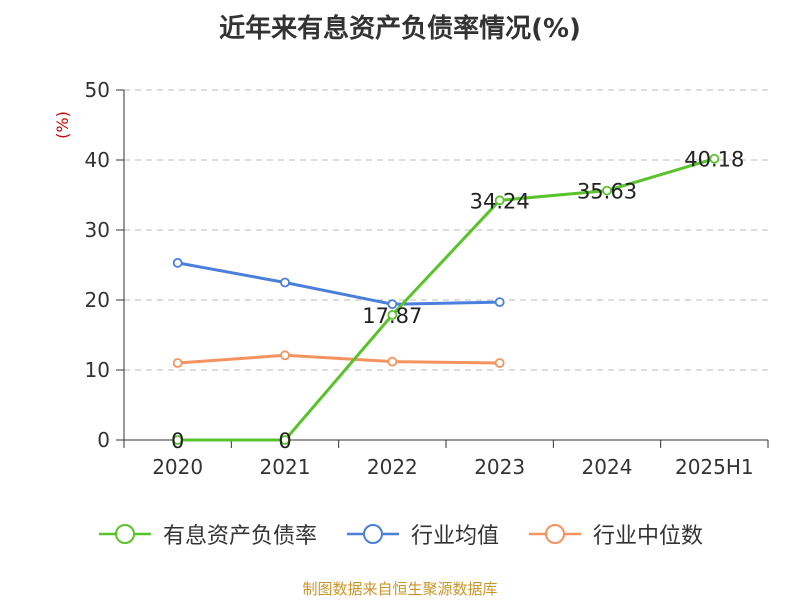 Image resolution: width=800 pixels, height=600 pixels. What do you see at coordinates (285, 467) in the screenshot?
I see `x-tick-label: 2021` at bounding box center [285, 467].